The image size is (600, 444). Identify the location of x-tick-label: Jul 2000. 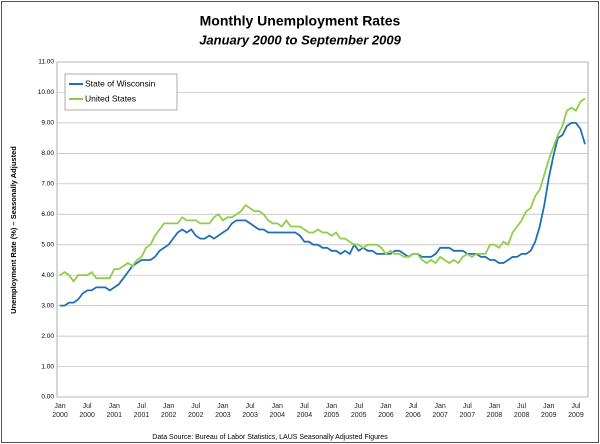
(87, 411).